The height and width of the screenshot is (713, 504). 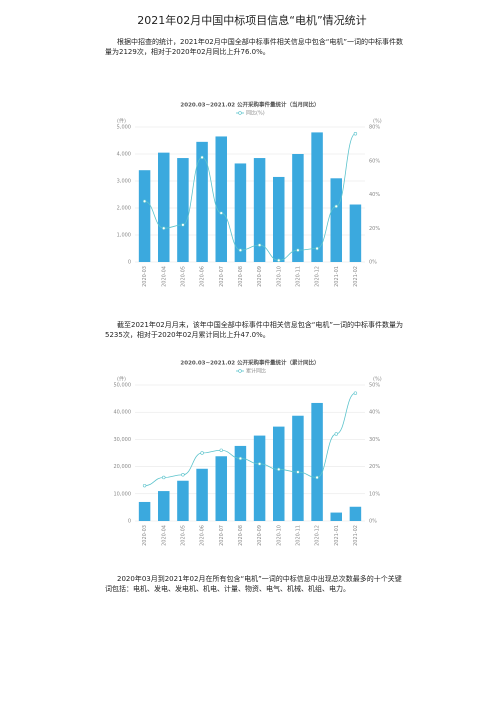 What do you see at coordinates (250, 439) in the screenshot?
I see `line` at bounding box center [250, 439].